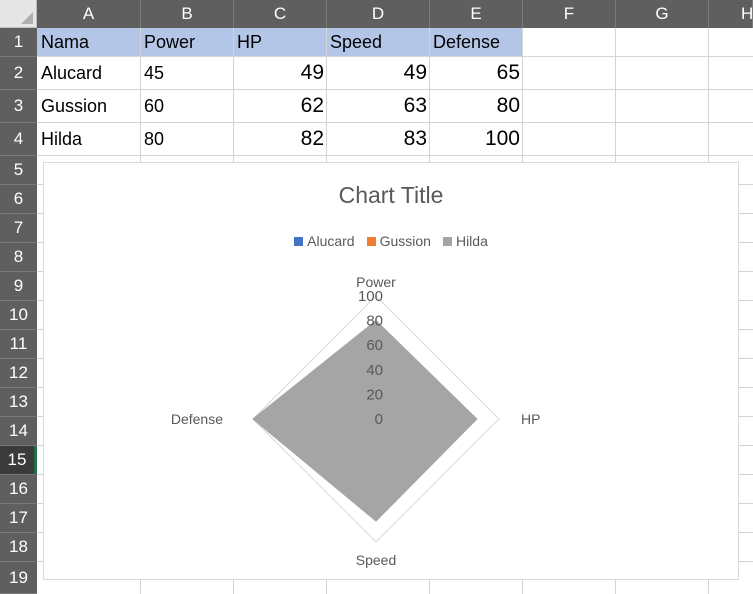 Image resolution: width=753 pixels, height=594 pixels. What do you see at coordinates (378, 14) in the screenshot?
I see `column-header-d: D` at bounding box center [378, 14].